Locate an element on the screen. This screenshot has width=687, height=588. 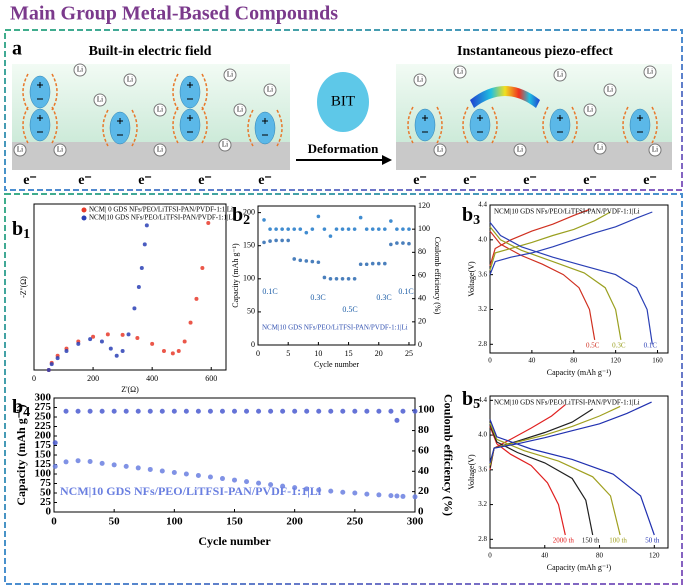
panel-index: 3 is located at coordinates (476, 220).